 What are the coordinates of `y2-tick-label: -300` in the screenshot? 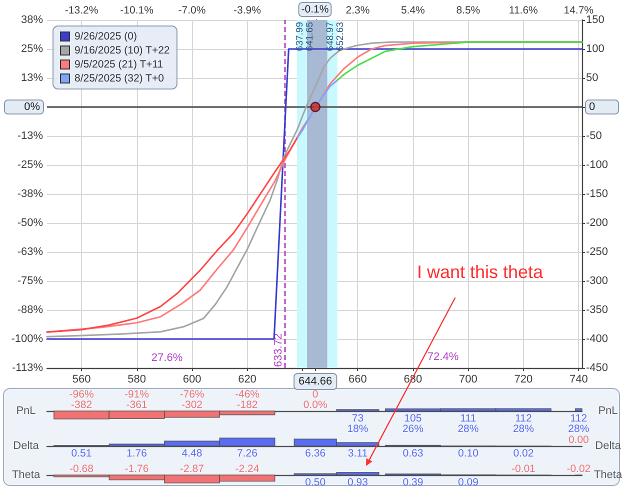 It's located at (597, 281).